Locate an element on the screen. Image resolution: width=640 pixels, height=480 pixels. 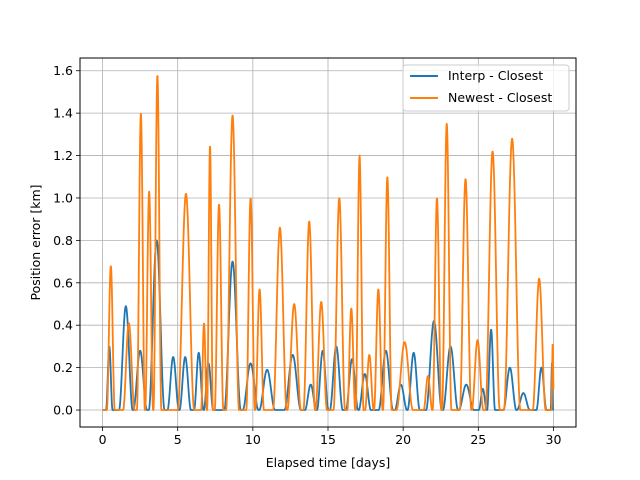
x-tick-label: 0 is located at coordinates (103, 439).